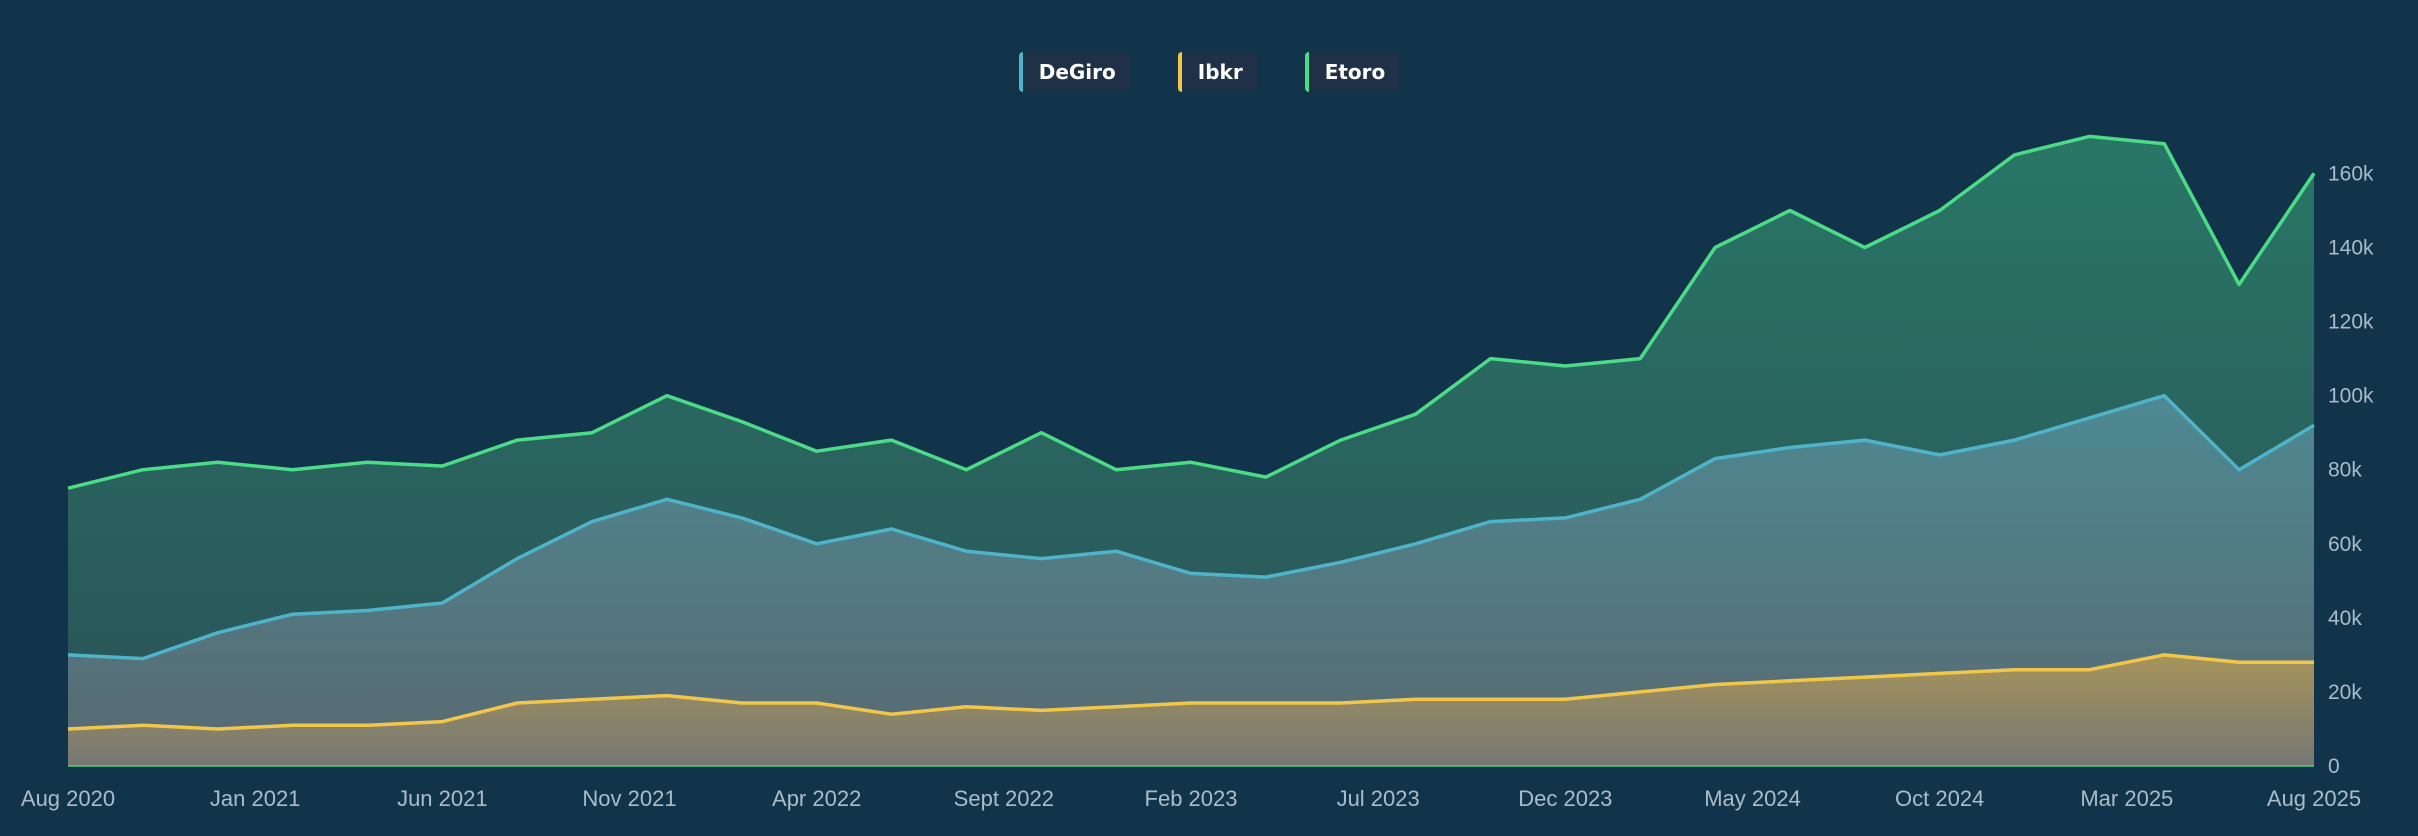 The width and height of the screenshot is (2418, 836). Describe the element at coordinates (2351, 322) in the screenshot. I see `y-tick-label: 120k` at that location.